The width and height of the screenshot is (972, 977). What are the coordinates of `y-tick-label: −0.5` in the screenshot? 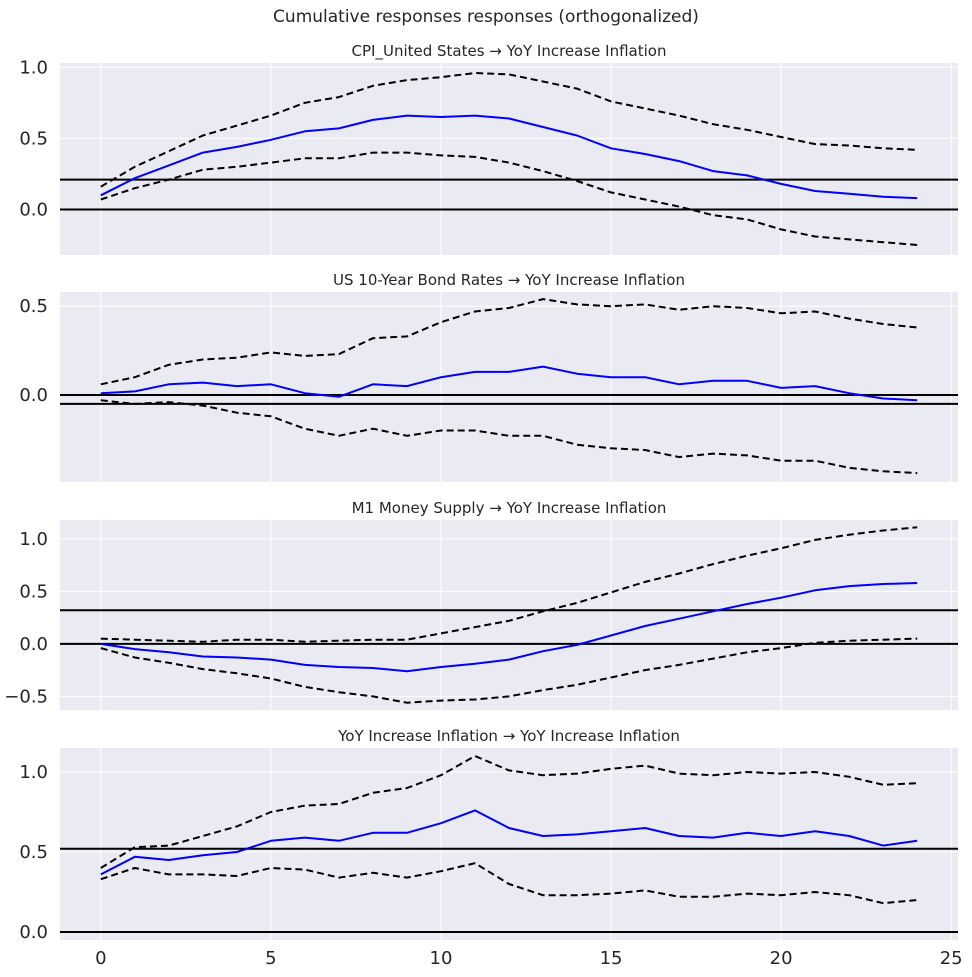 It's located at (26, 696).